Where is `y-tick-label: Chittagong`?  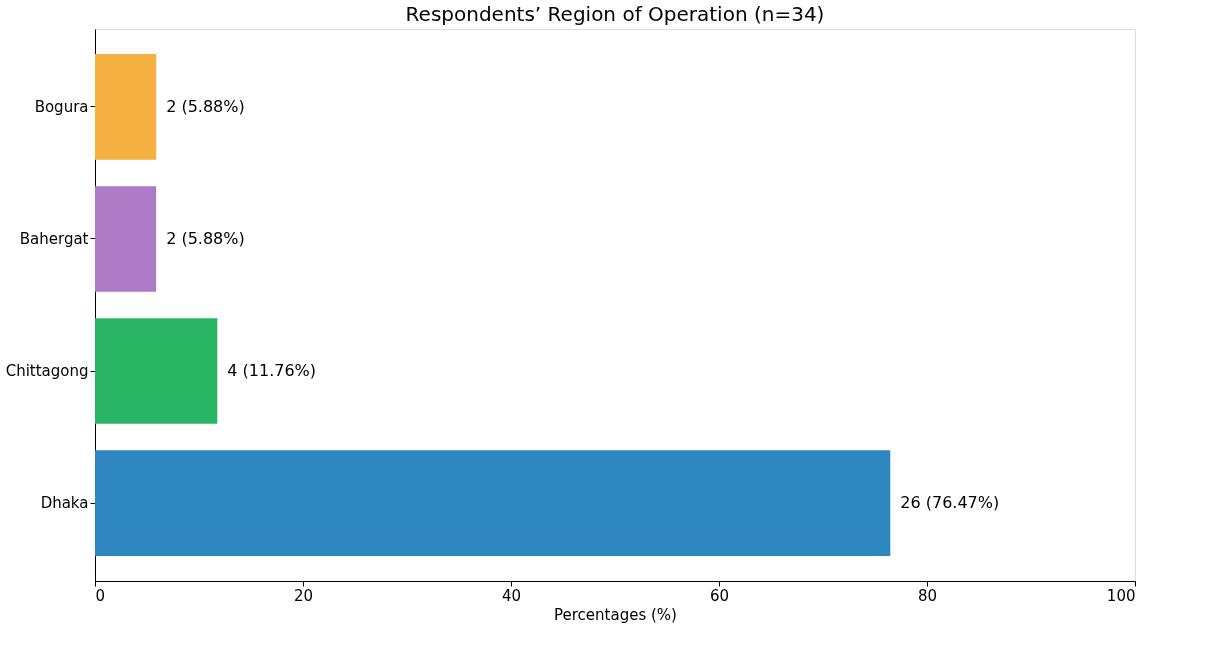
y-tick-label: Chittagong is located at coordinates (47, 371).